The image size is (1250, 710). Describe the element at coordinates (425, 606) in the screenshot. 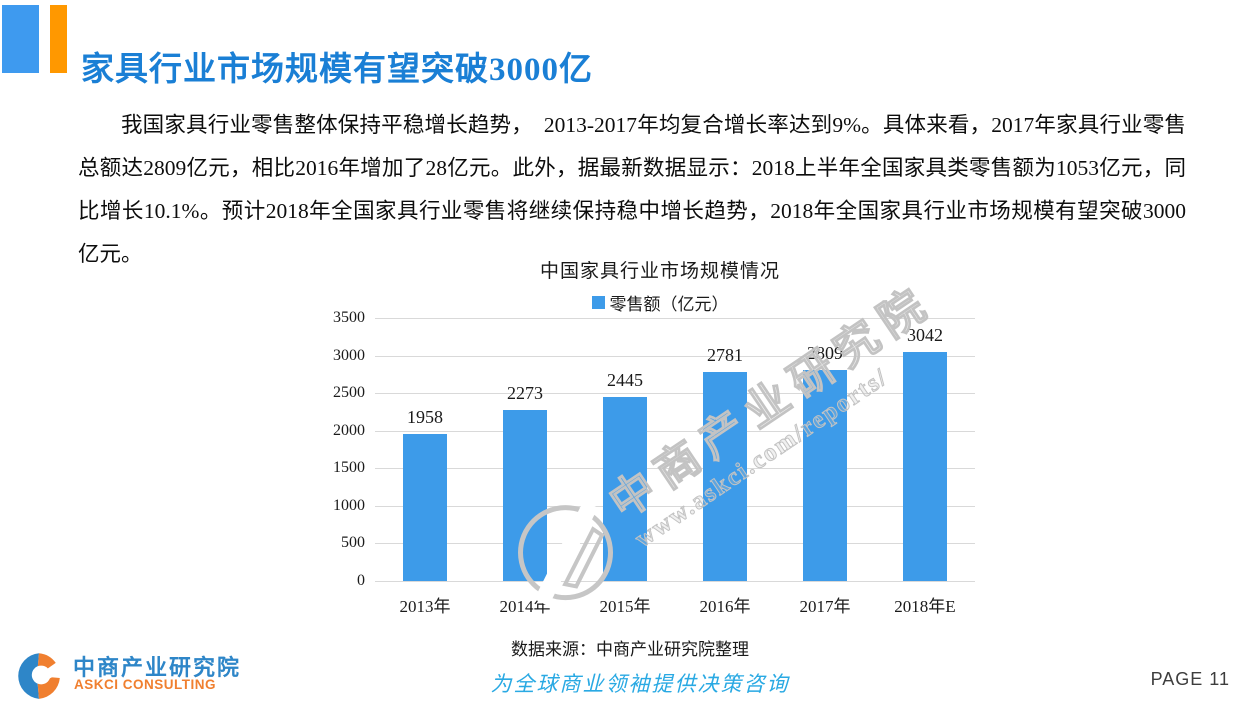

I see `x-tick-label: 2013年` at that location.